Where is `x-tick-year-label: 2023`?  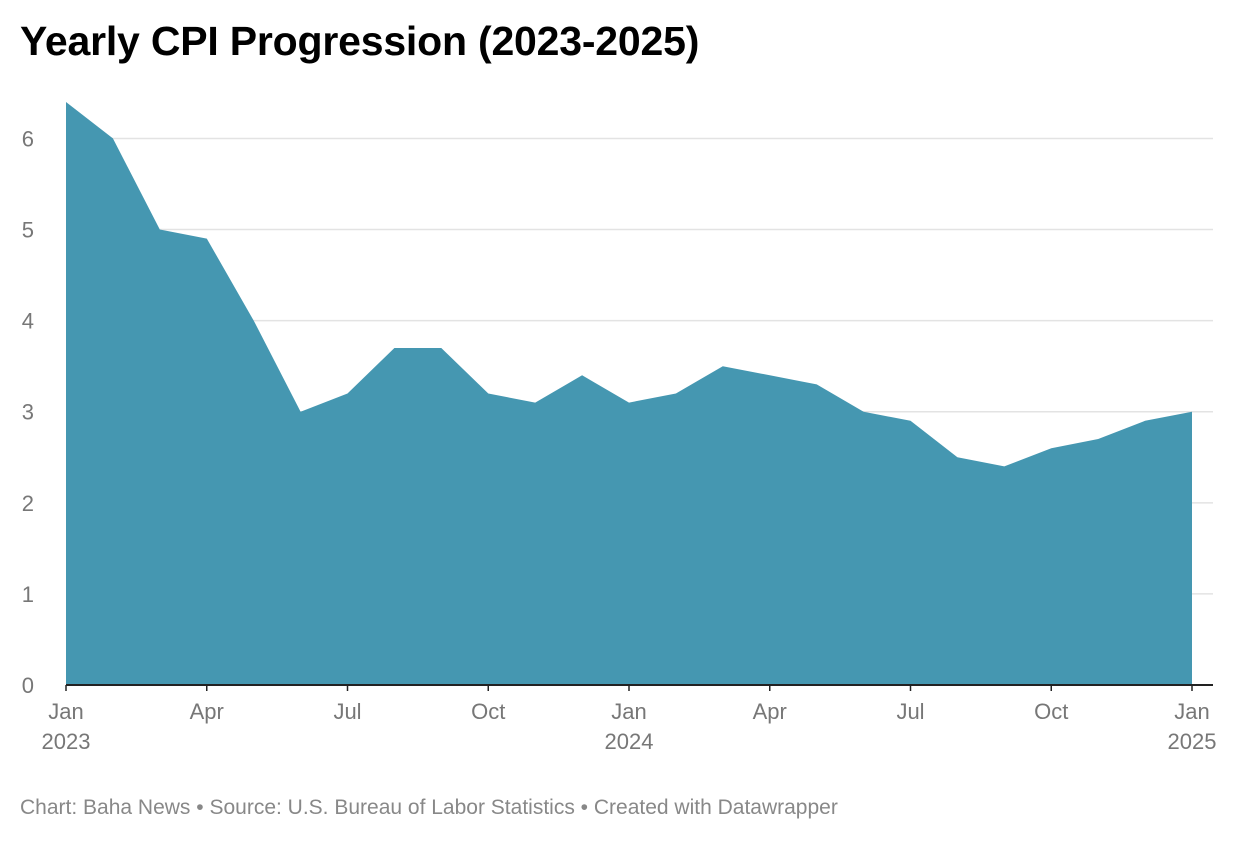
x-tick-year-label: 2023 is located at coordinates (66, 741).